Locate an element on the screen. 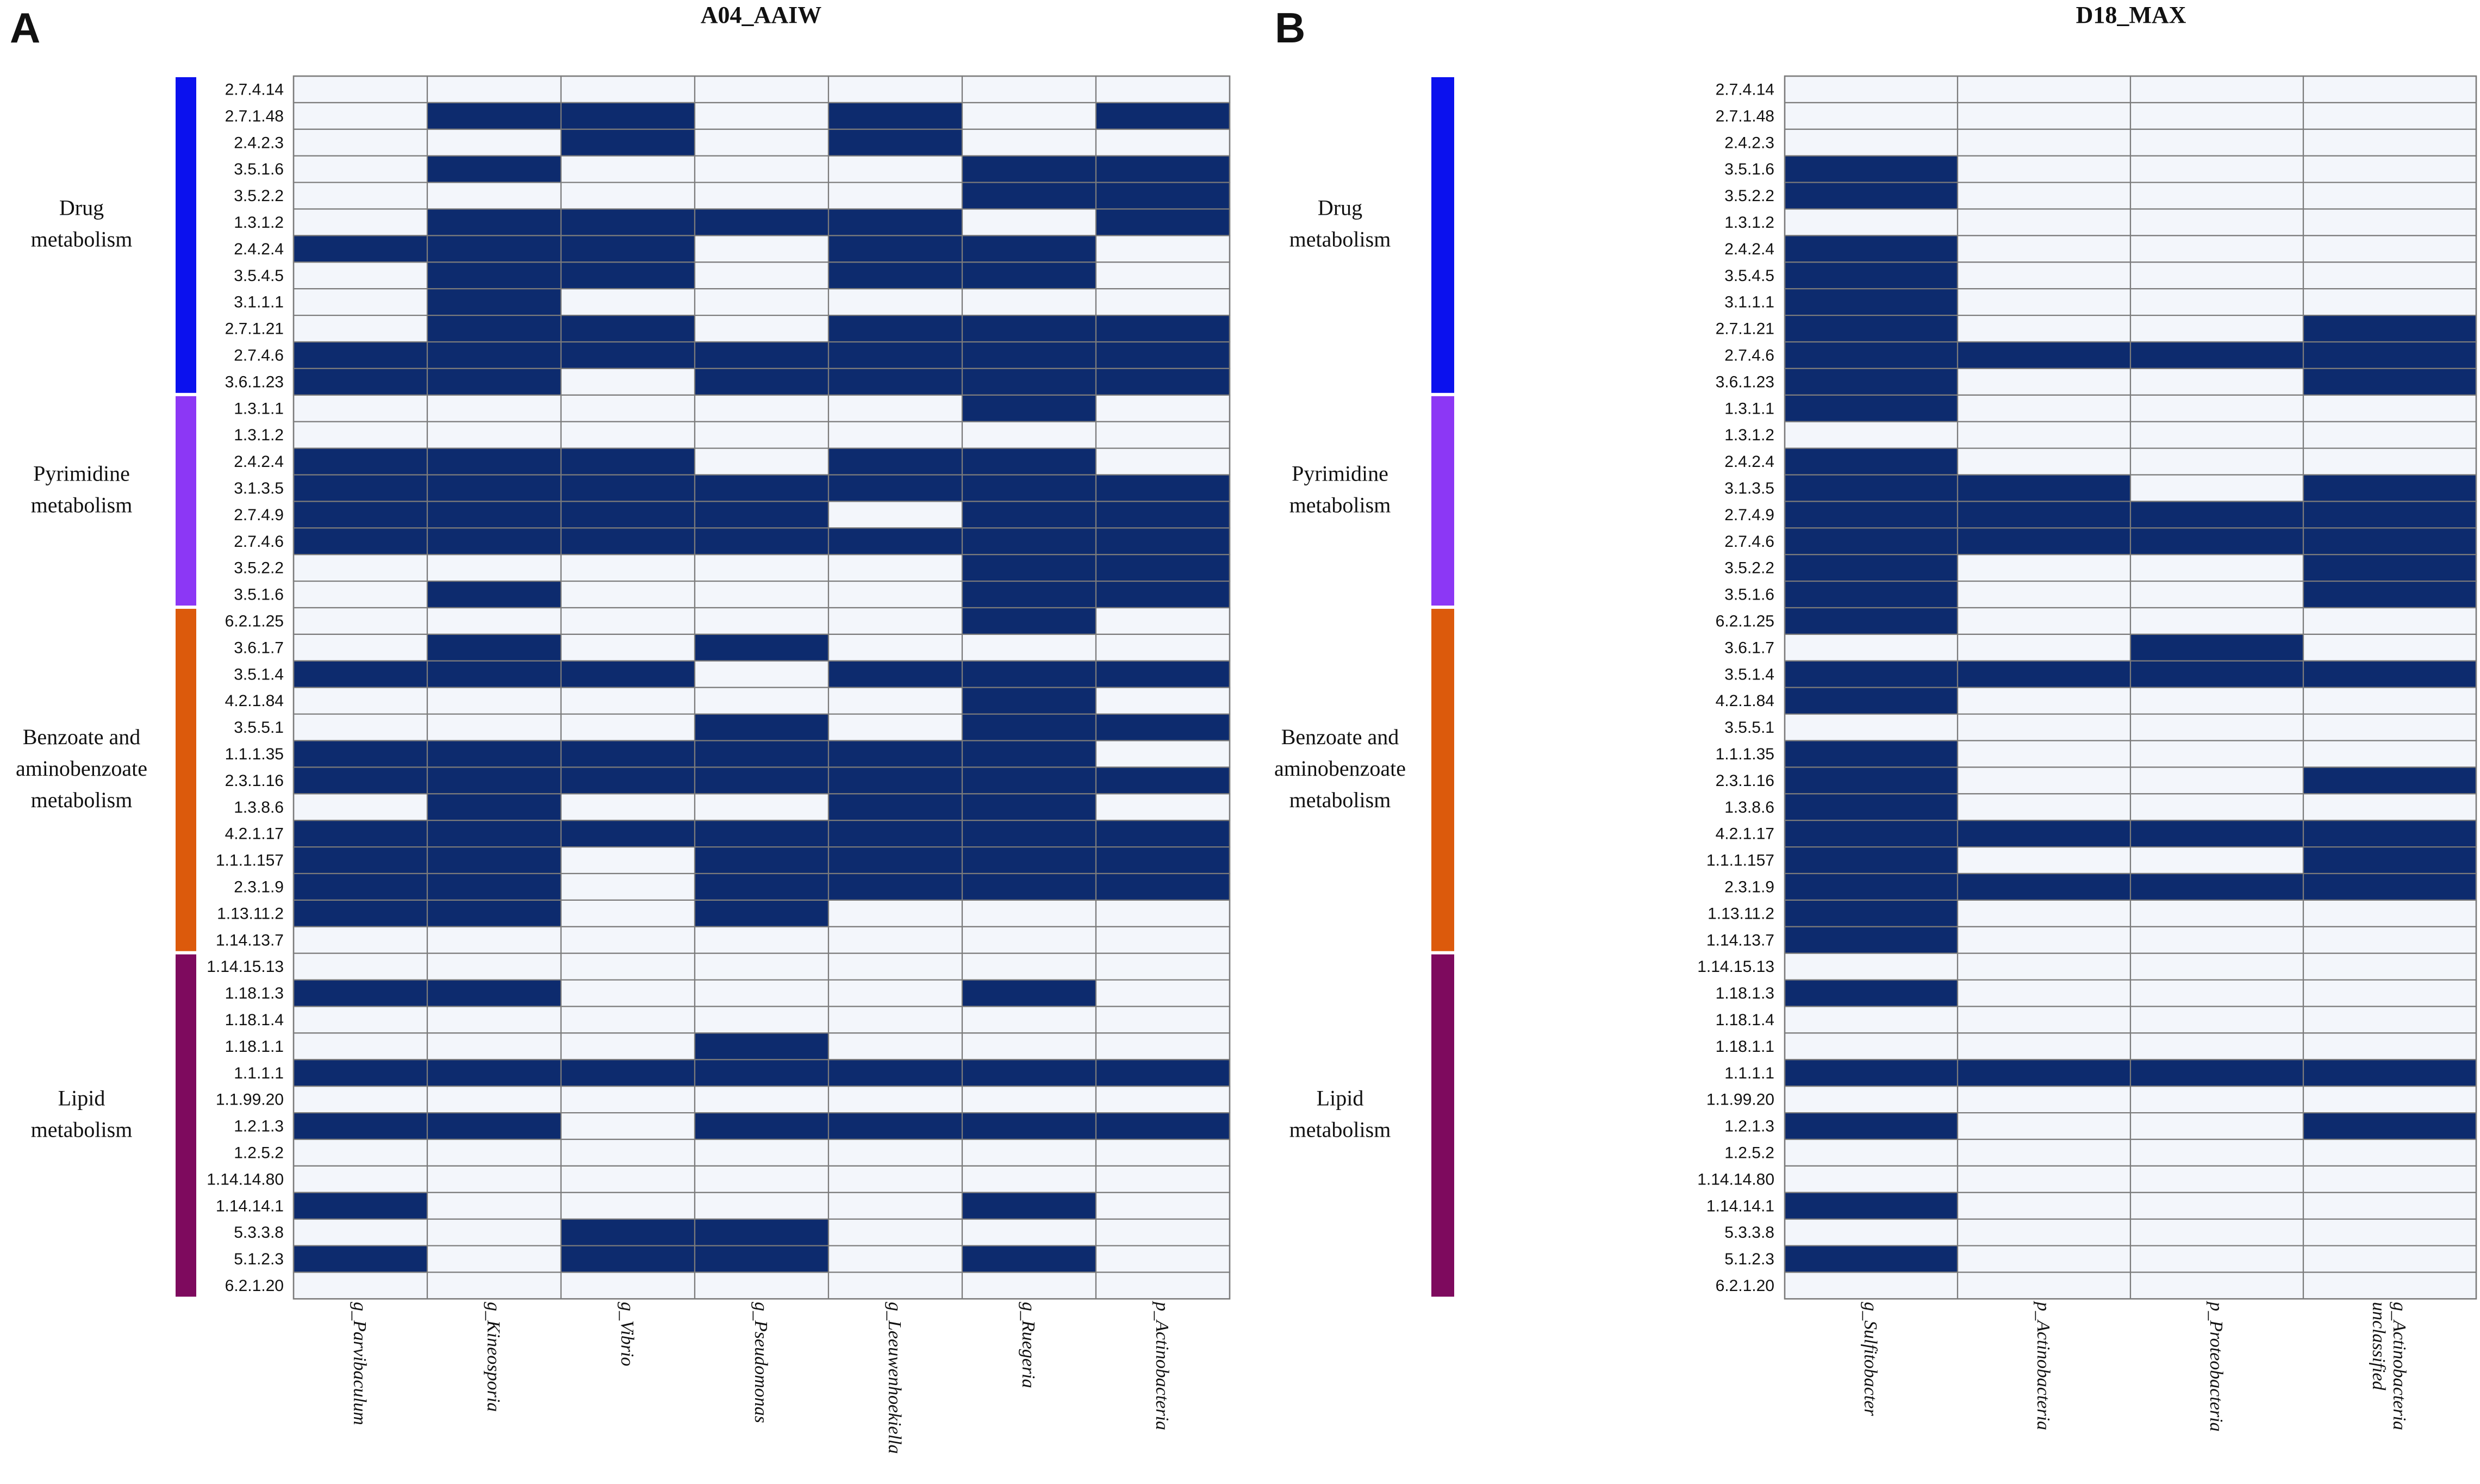 The image size is (2480, 1484). row-label: 1.1.99.20 is located at coordinates (250, 1100).